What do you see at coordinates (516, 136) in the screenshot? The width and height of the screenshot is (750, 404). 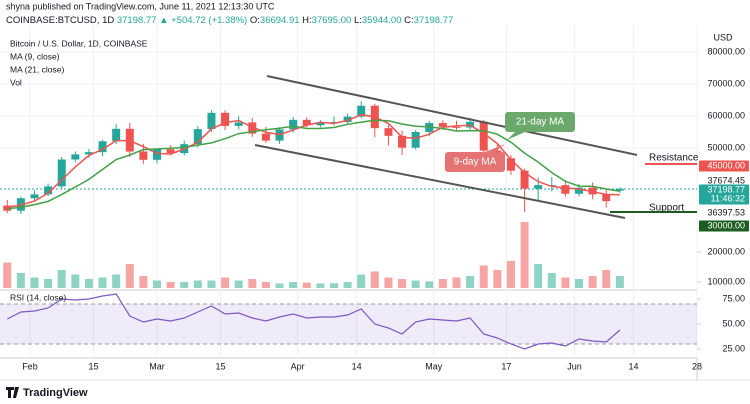 I see `ma21-callout-pointer` at bounding box center [516, 136].